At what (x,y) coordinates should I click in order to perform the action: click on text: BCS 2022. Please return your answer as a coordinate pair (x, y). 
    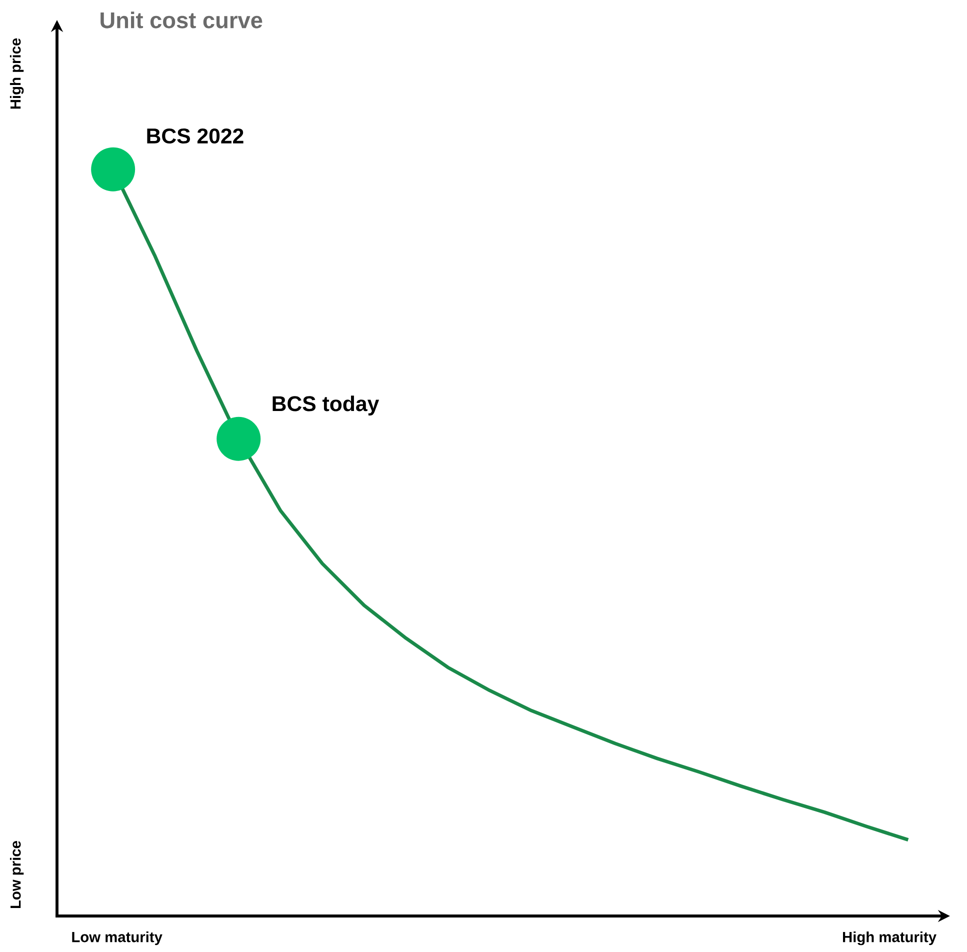
    Looking at the image, I should click on (195, 136).